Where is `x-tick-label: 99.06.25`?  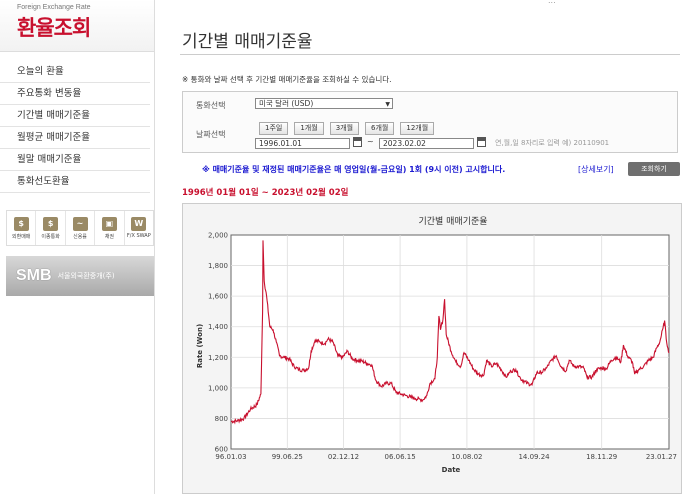
x-tick-label: 99.06.25 is located at coordinates (287, 457).